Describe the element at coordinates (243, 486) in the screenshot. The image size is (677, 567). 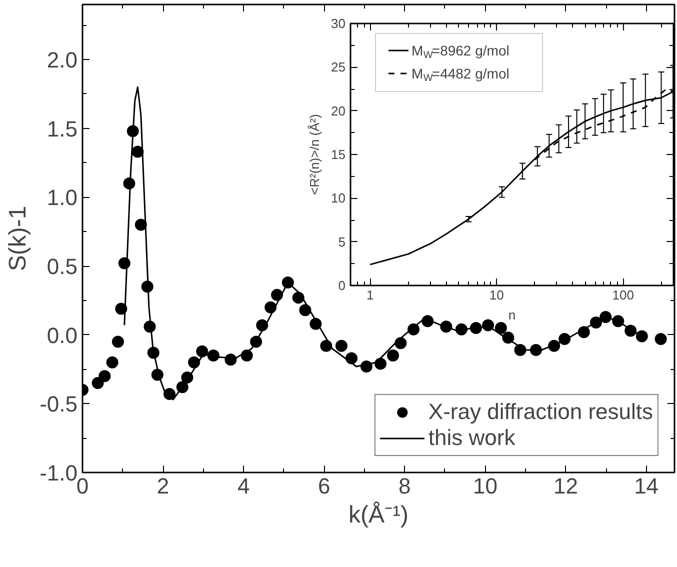
I see `x-tick-label: 4` at that location.